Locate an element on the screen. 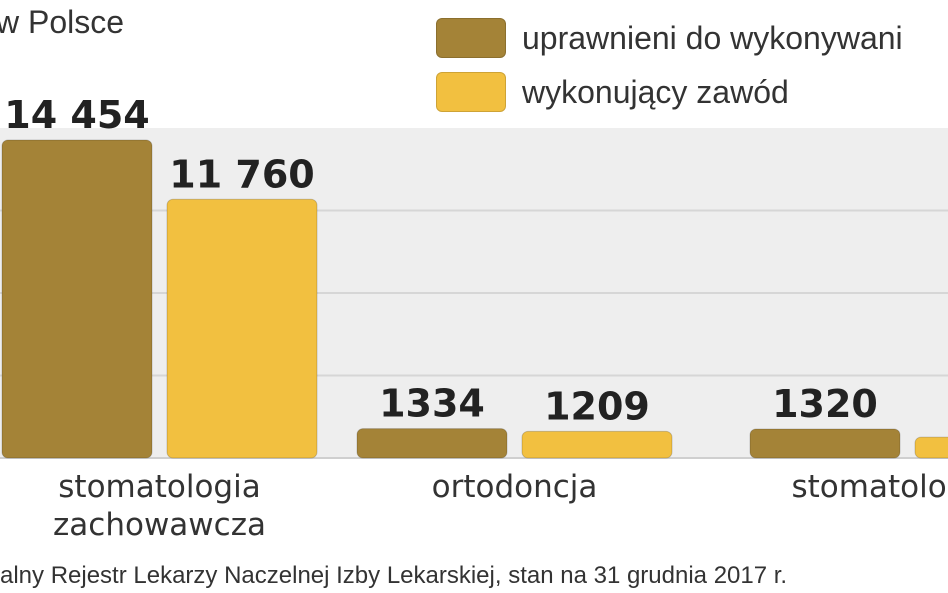 The height and width of the screenshot is (593, 948). legend-label-series-1: uprawnieni do wykonywani is located at coordinates (712, 38).